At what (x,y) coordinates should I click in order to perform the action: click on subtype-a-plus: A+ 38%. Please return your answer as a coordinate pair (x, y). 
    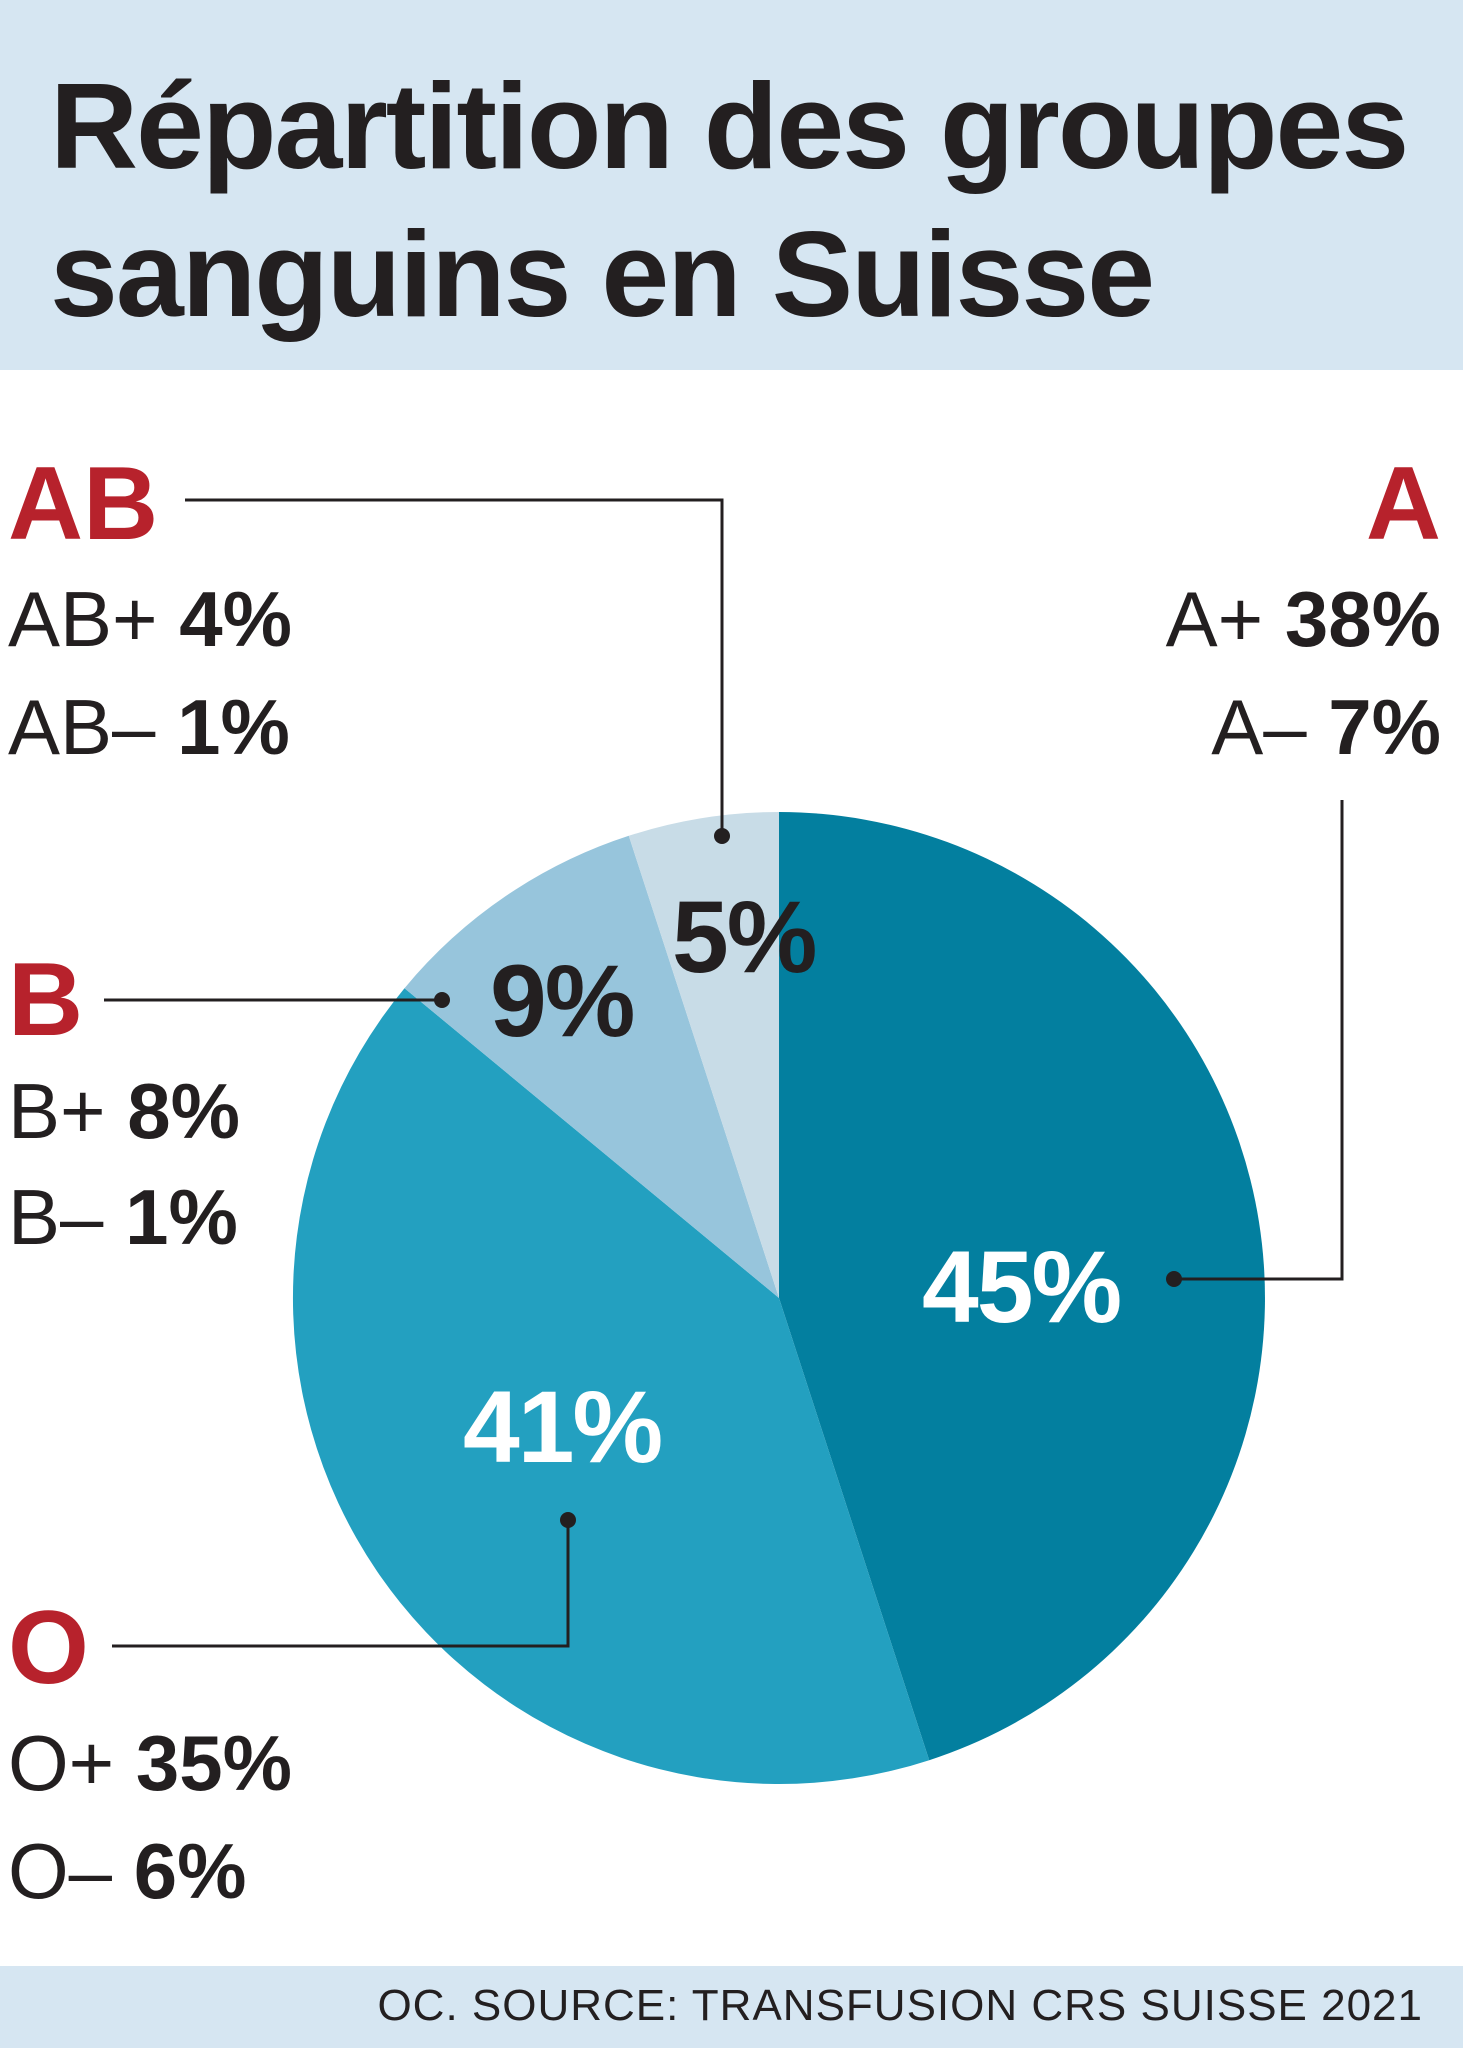
    Looking at the image, I should click on (1303, 619).